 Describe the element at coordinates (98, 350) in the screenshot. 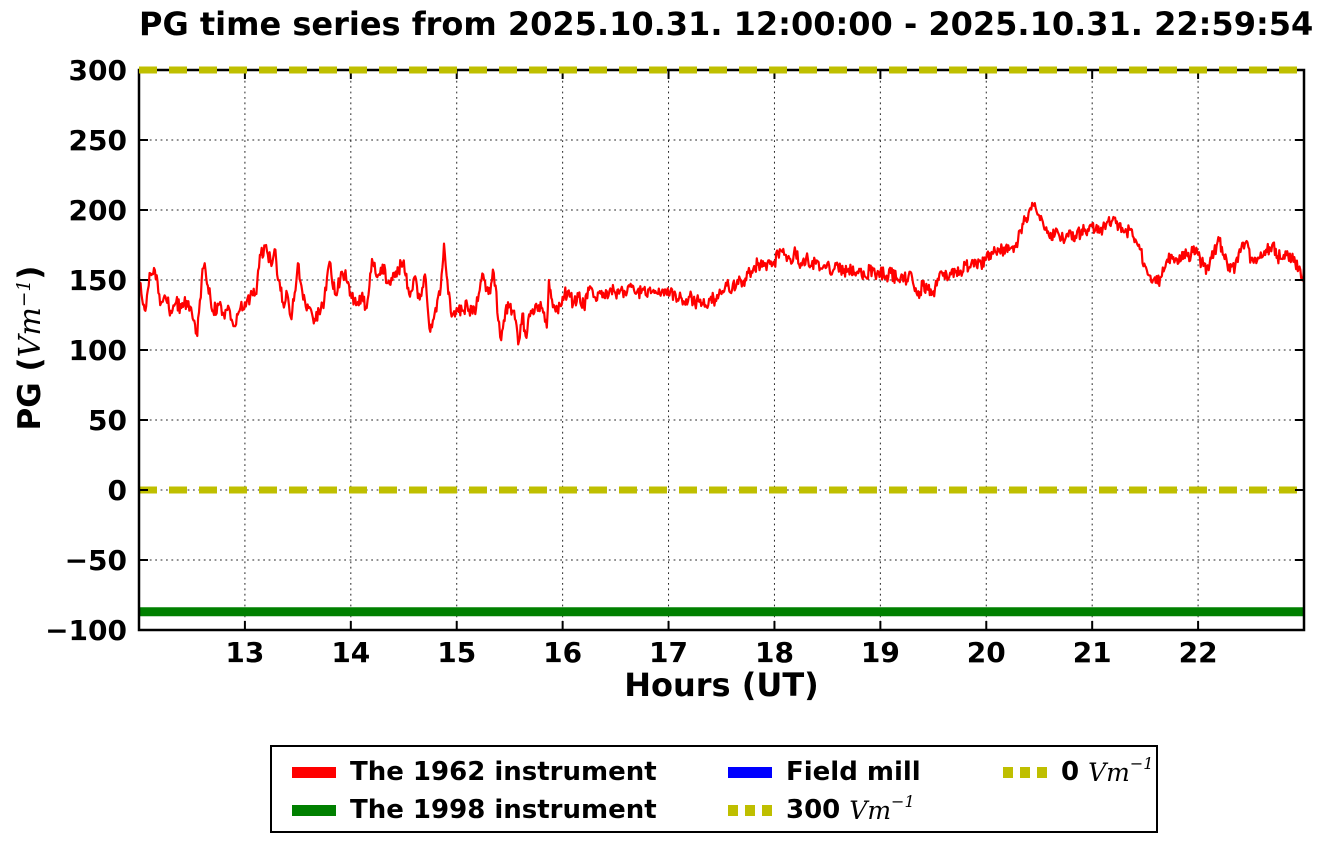

I see `y-tick-label: 100` at that location.